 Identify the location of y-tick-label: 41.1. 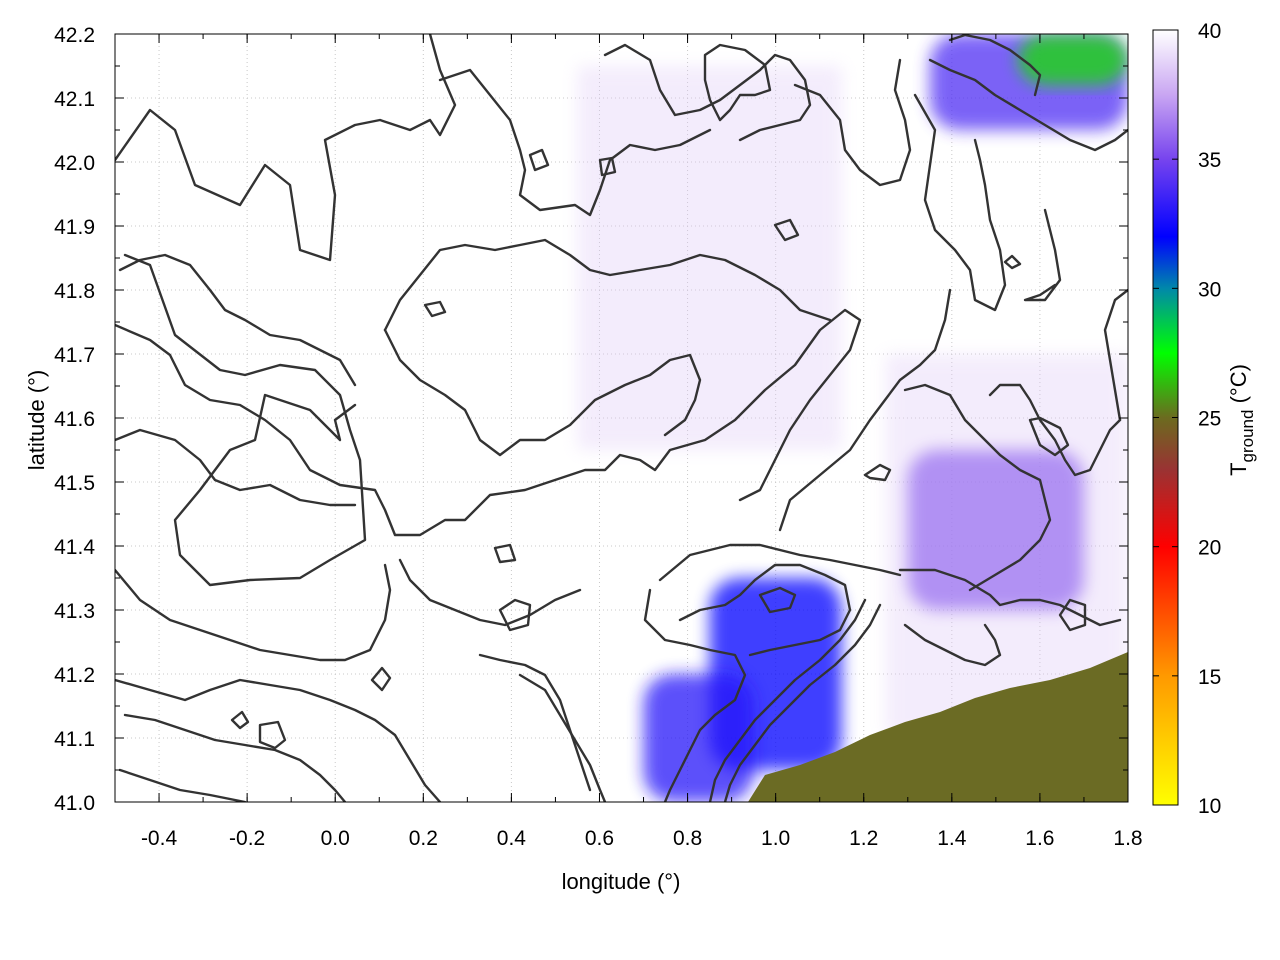
(74, 739).